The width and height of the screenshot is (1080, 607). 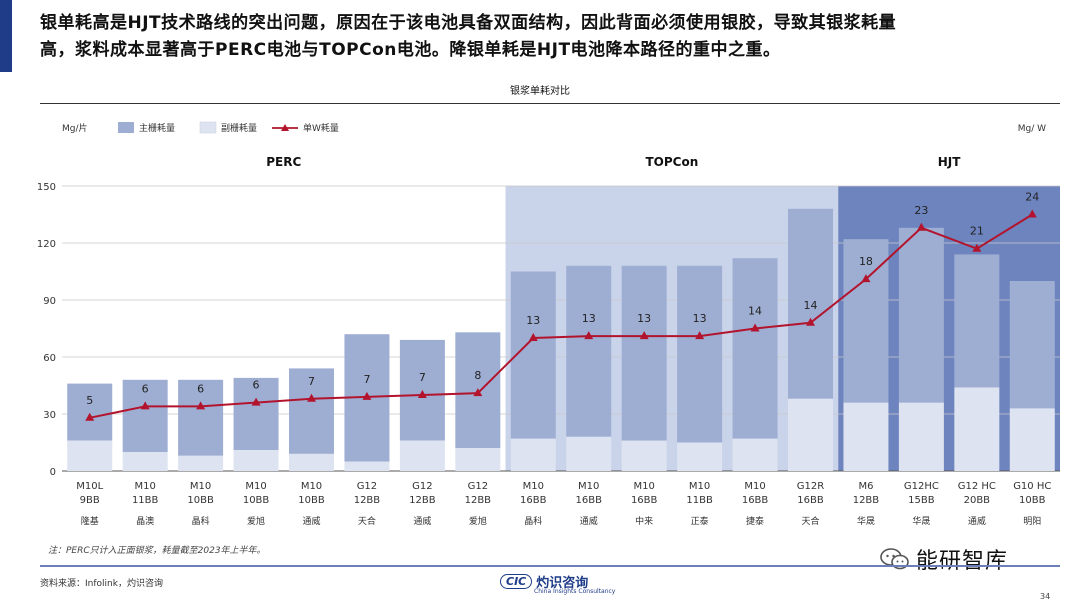 I want to click on brand-subtitle: China Insights Consultancy, so click(x=575, y=591).